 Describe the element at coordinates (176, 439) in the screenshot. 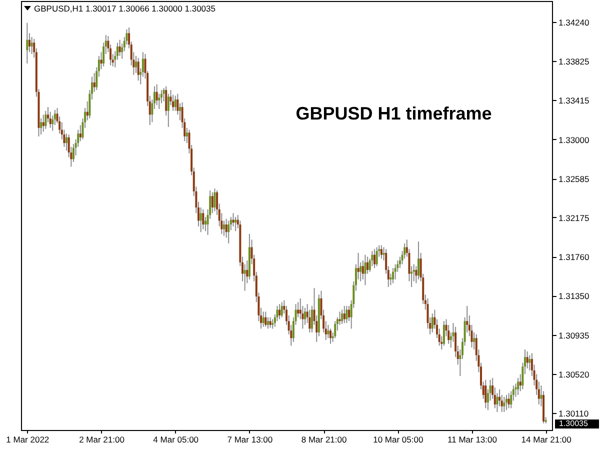

I see `x-tick-label: 4 Mar 05:00` at that location.